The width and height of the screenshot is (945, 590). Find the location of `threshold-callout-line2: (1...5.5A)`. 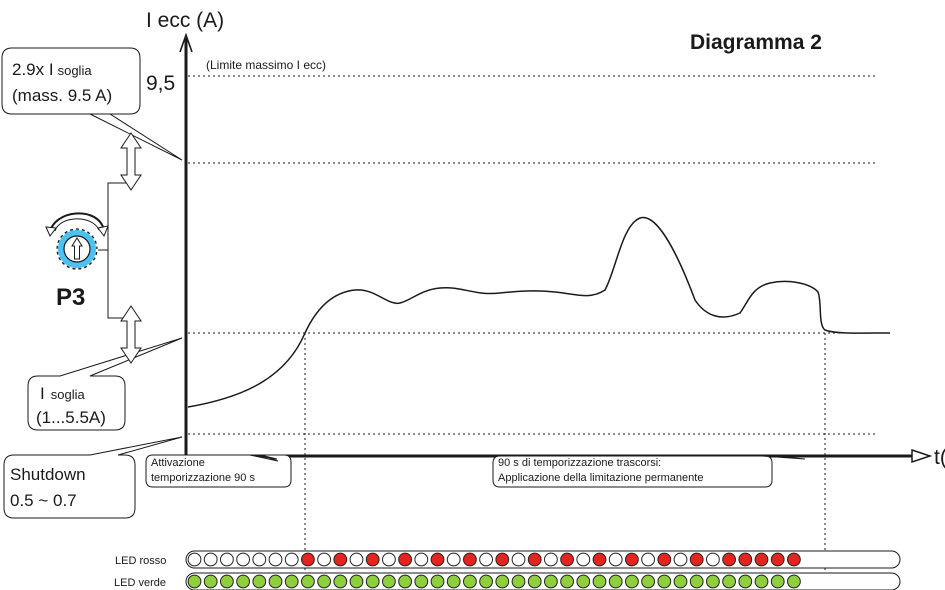

threshold-callout-line2: (1...5.5A) is located at coordinates (71, 417).